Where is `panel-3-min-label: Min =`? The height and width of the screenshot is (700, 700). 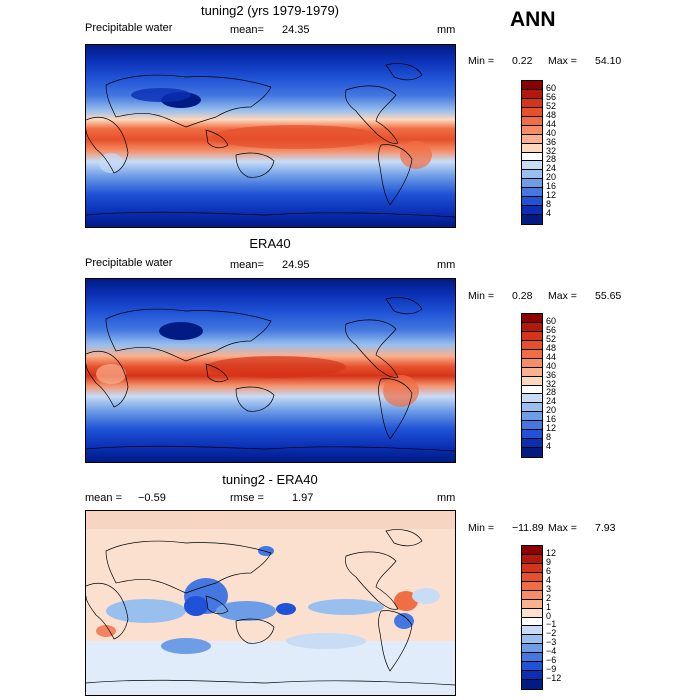
panel-3-min-label: Min = is located at coordinates (481, 528).